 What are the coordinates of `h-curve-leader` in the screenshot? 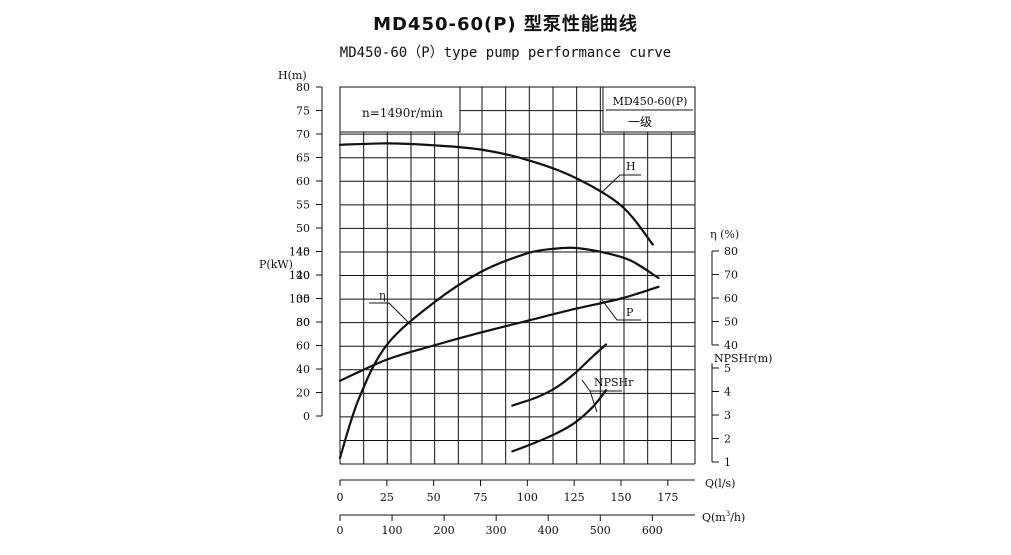 It's located at (620, 184).